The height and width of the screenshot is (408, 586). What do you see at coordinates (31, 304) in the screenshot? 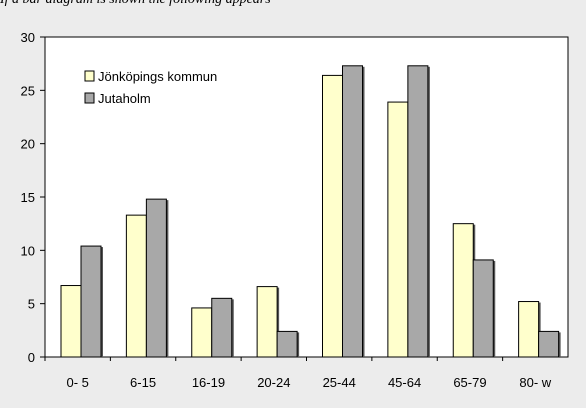
I see `y-tick-label: 5` at bounding box center [31, 304].